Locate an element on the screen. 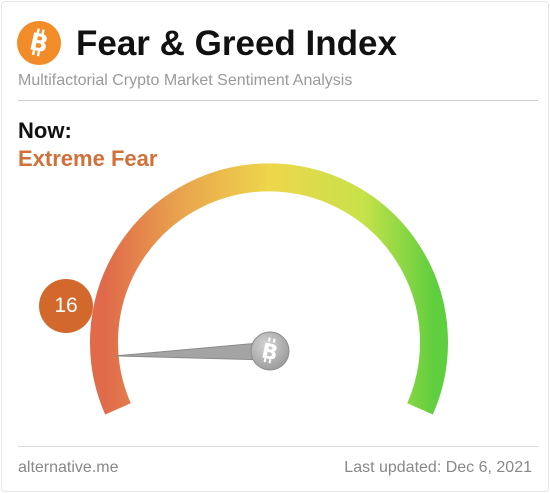  index-value-badge: 16 is located at coordinates (66, 306).